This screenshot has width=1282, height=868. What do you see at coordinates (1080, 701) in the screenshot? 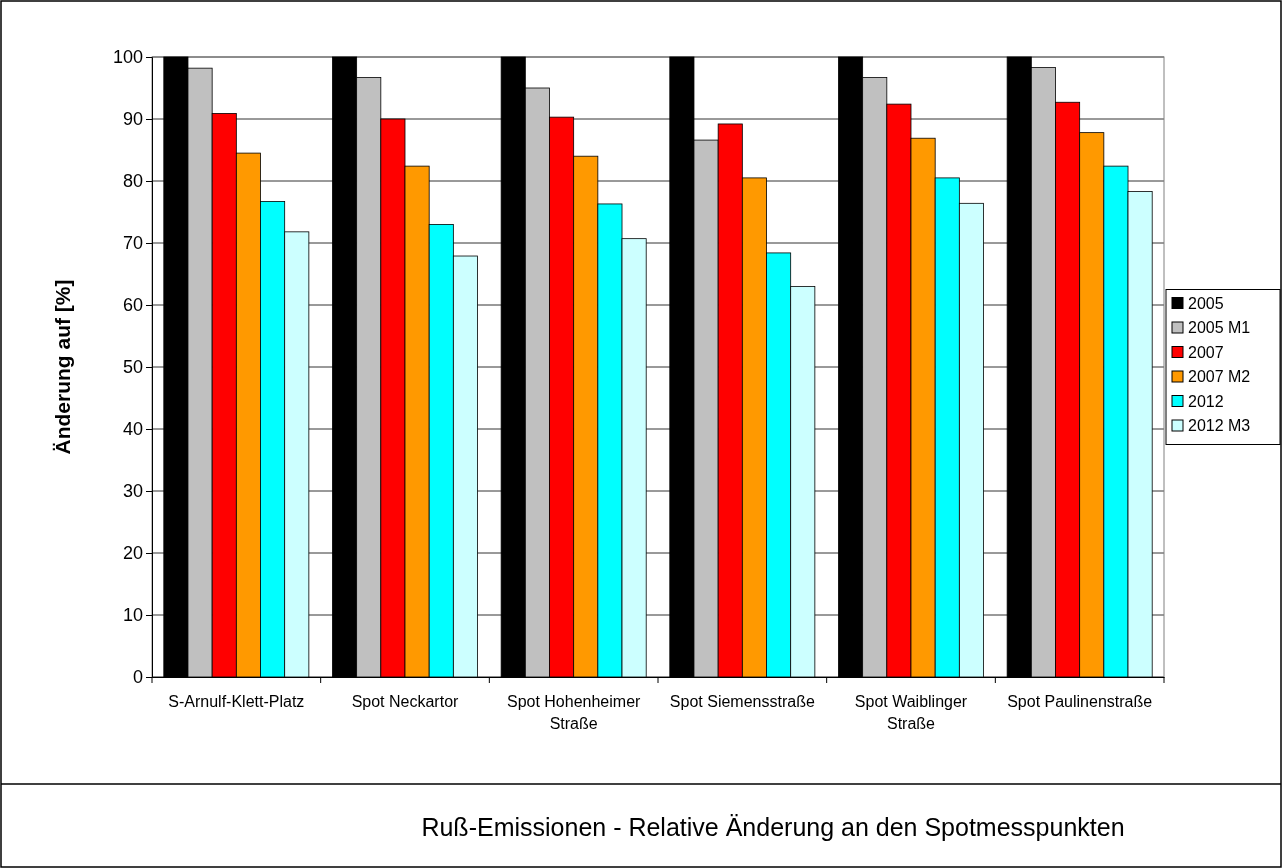
I see `x-tick-label: Spot Paulinenstraße` at bounding box center [1080, 701].